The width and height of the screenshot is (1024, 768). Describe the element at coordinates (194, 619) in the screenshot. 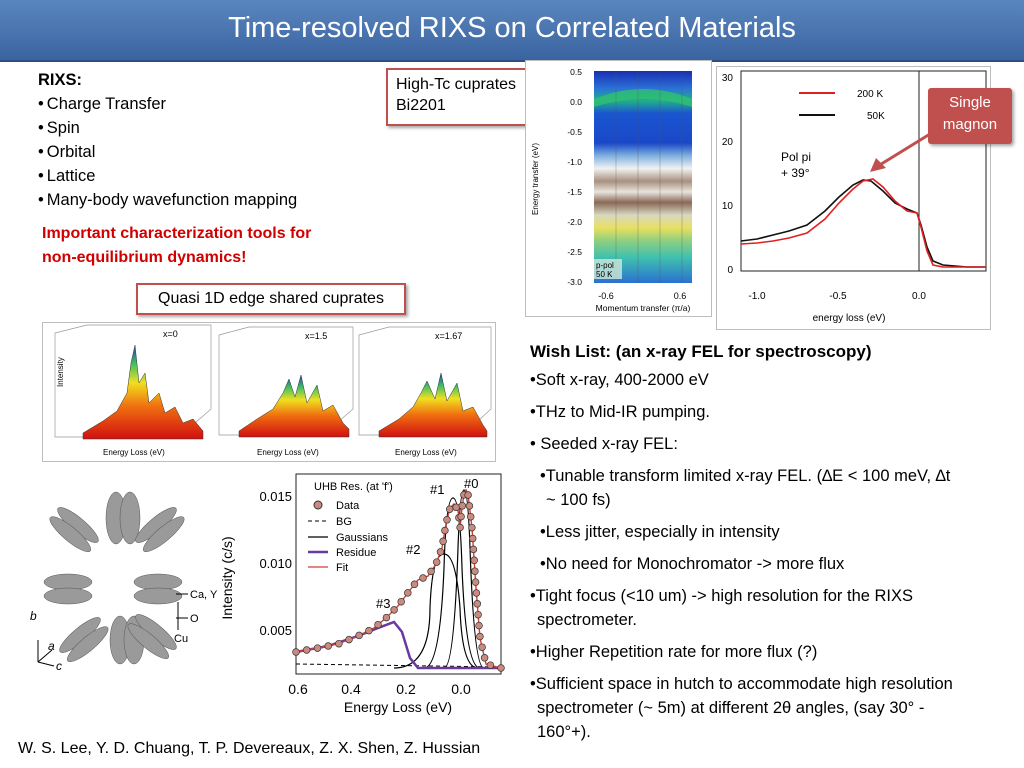

I see `atom-label: O` at that location.